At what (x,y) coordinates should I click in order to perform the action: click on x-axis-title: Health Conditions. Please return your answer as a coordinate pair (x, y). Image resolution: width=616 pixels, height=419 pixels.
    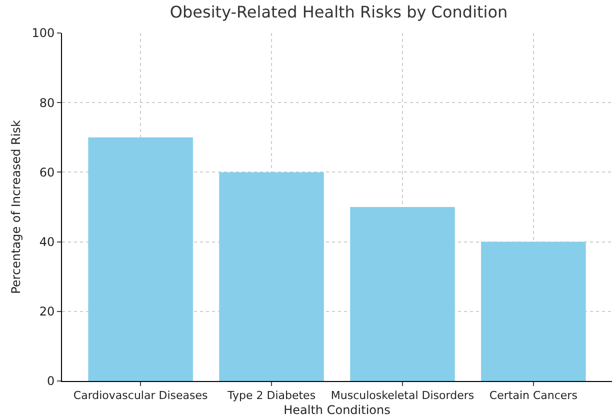
    Looking at the image, I should click on (337, 410).